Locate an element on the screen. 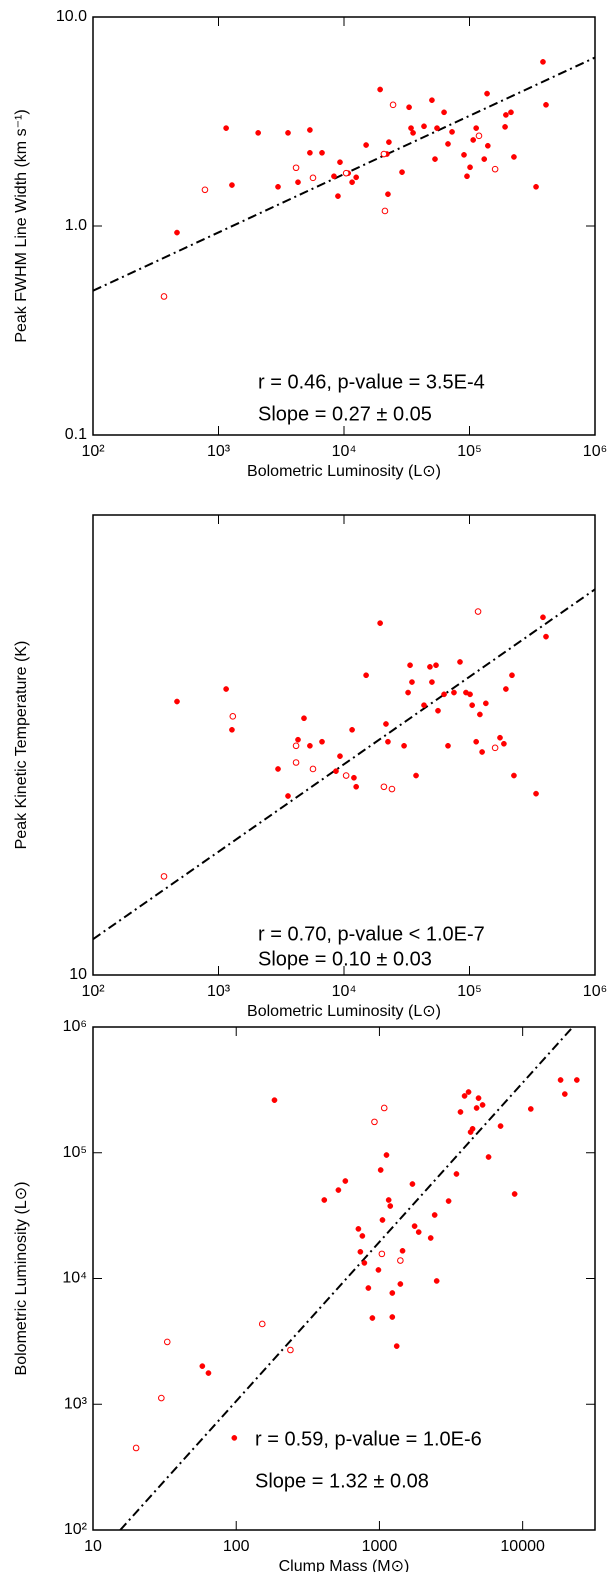  y-tick-label: 10⁴ is located at coordinates (74, 1278).